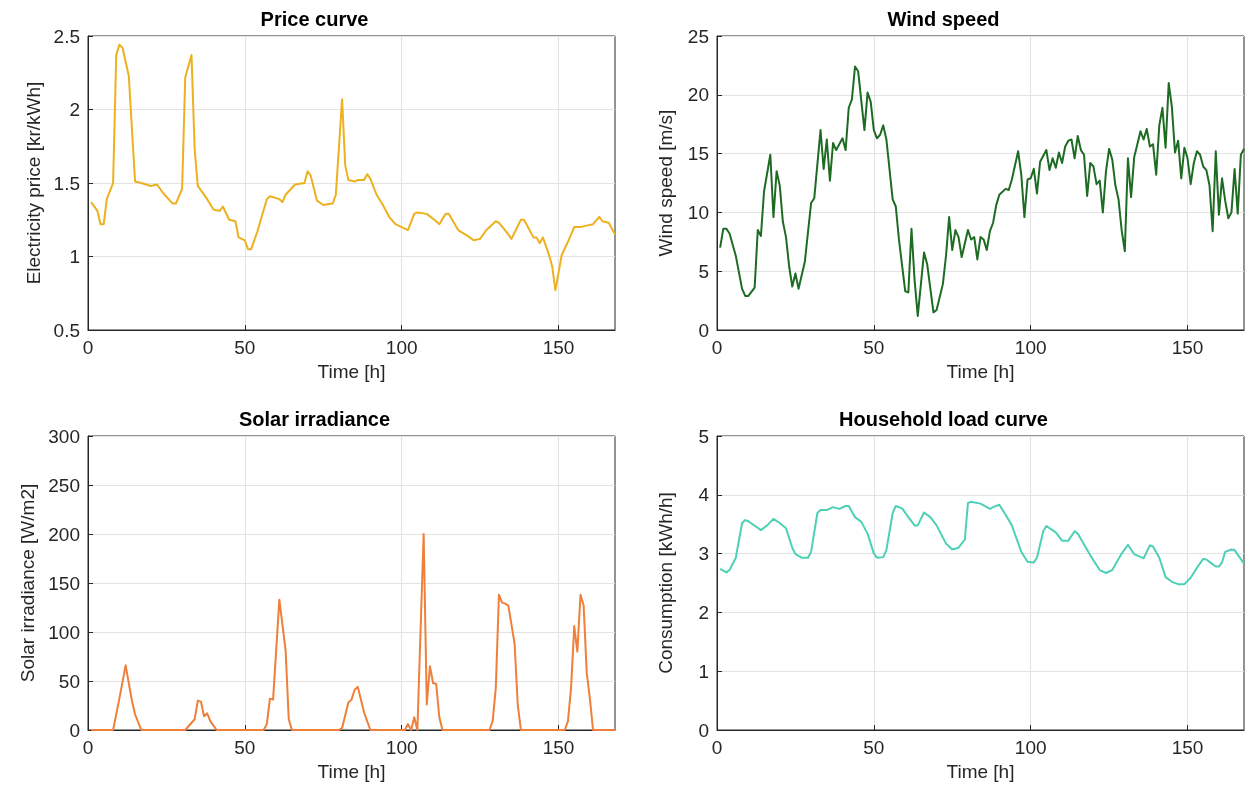 This screenshot has width=1258, height=801. What do you see at coordinates (703, 554) in the screenshot?
I see `y-tick-label: 3` at bounding box center [703, 554].